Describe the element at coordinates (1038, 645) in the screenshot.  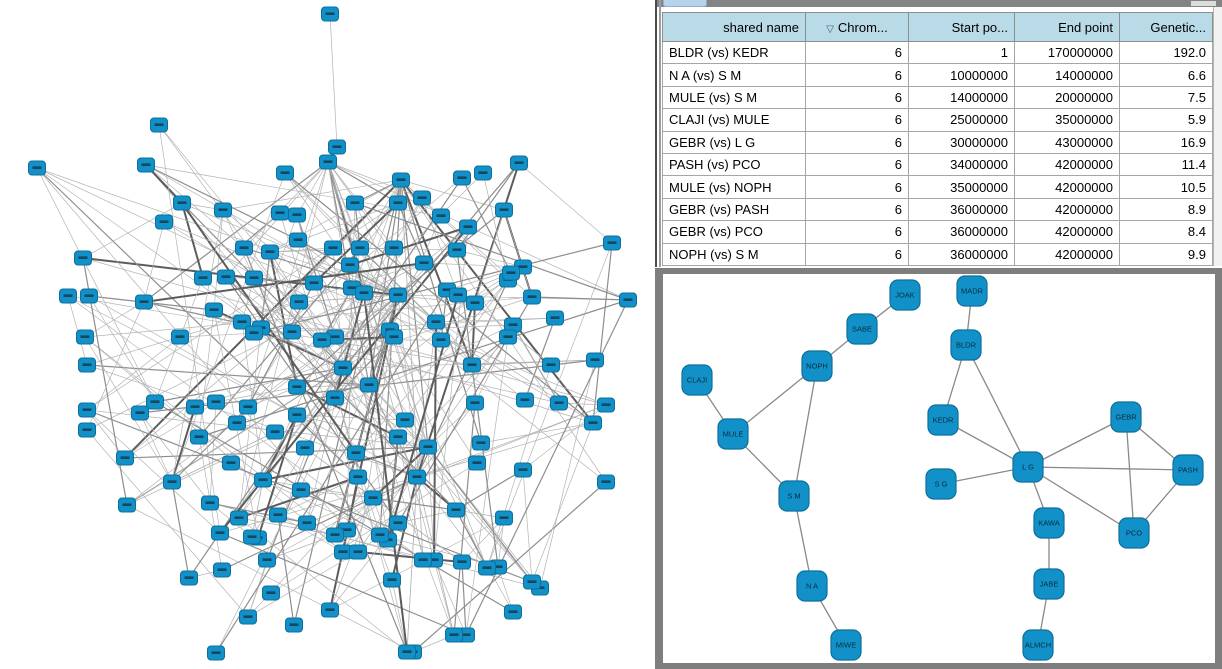
I see `node-almch: ALMCH` at that location.